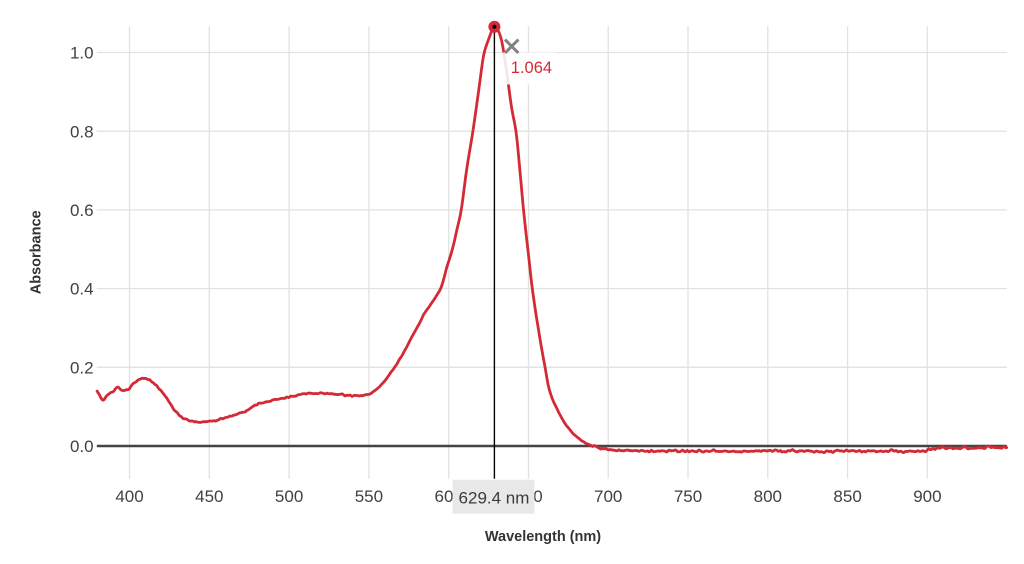 The image size is (1024, 564). I want to click on svg-text: 900, so click(927, 496).